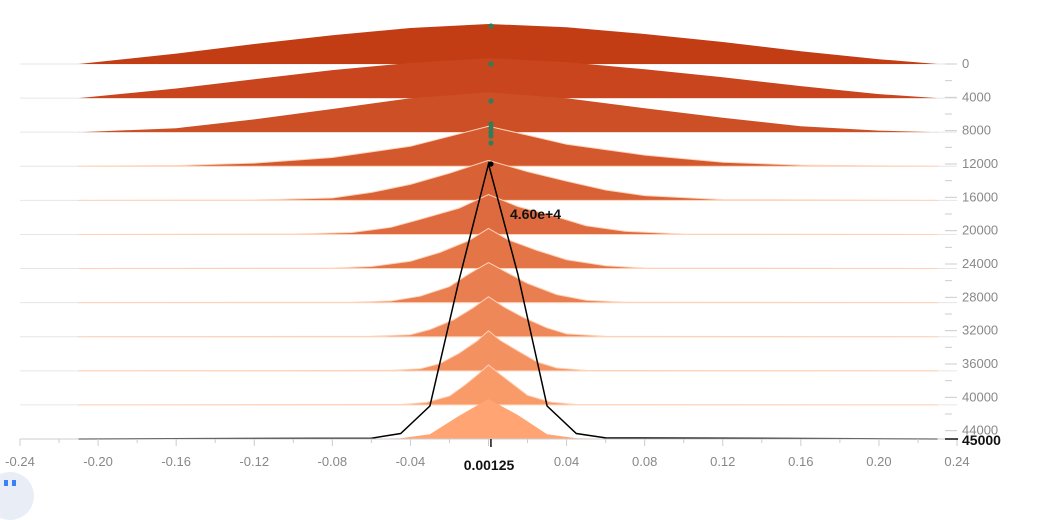 The height and width of the screenshot is (520, 1055). I want to click on x-tick-label: -0.04, so click(411, 461).